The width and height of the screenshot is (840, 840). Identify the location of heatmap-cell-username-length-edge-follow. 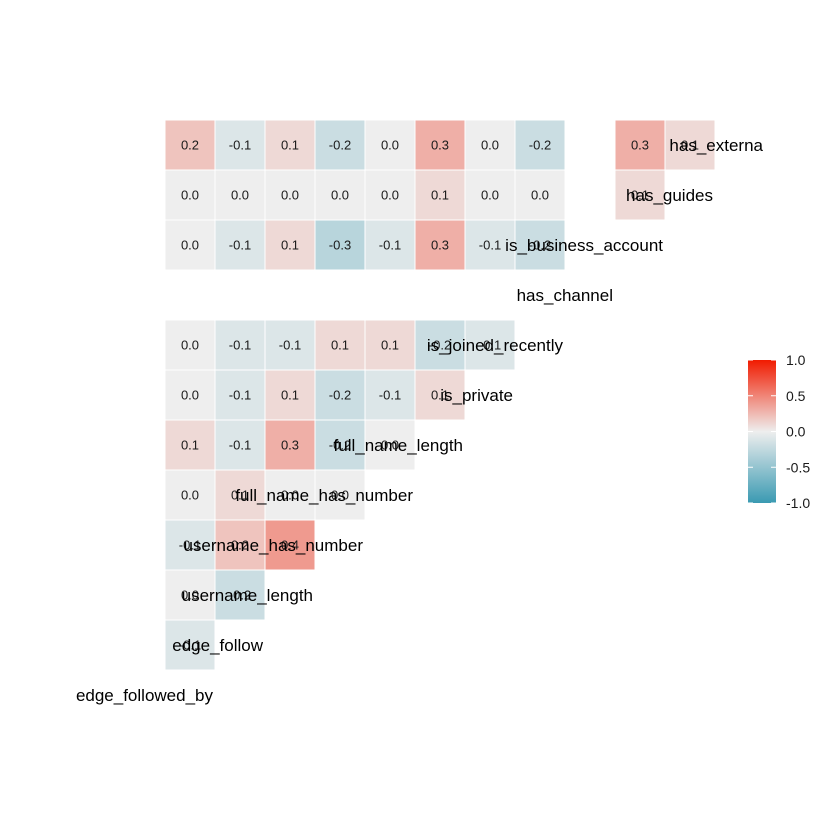
(240, 595).